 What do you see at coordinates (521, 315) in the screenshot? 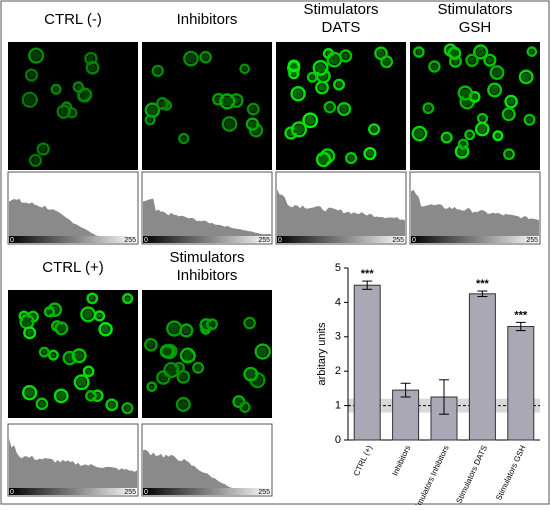
I see `significance-label: ***` at bounding box center [521, 315].